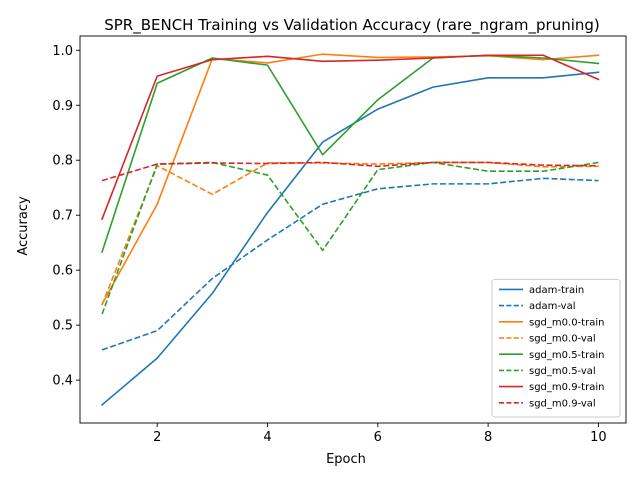  I want to click on x-tick-label: 6, so click(378, 437).